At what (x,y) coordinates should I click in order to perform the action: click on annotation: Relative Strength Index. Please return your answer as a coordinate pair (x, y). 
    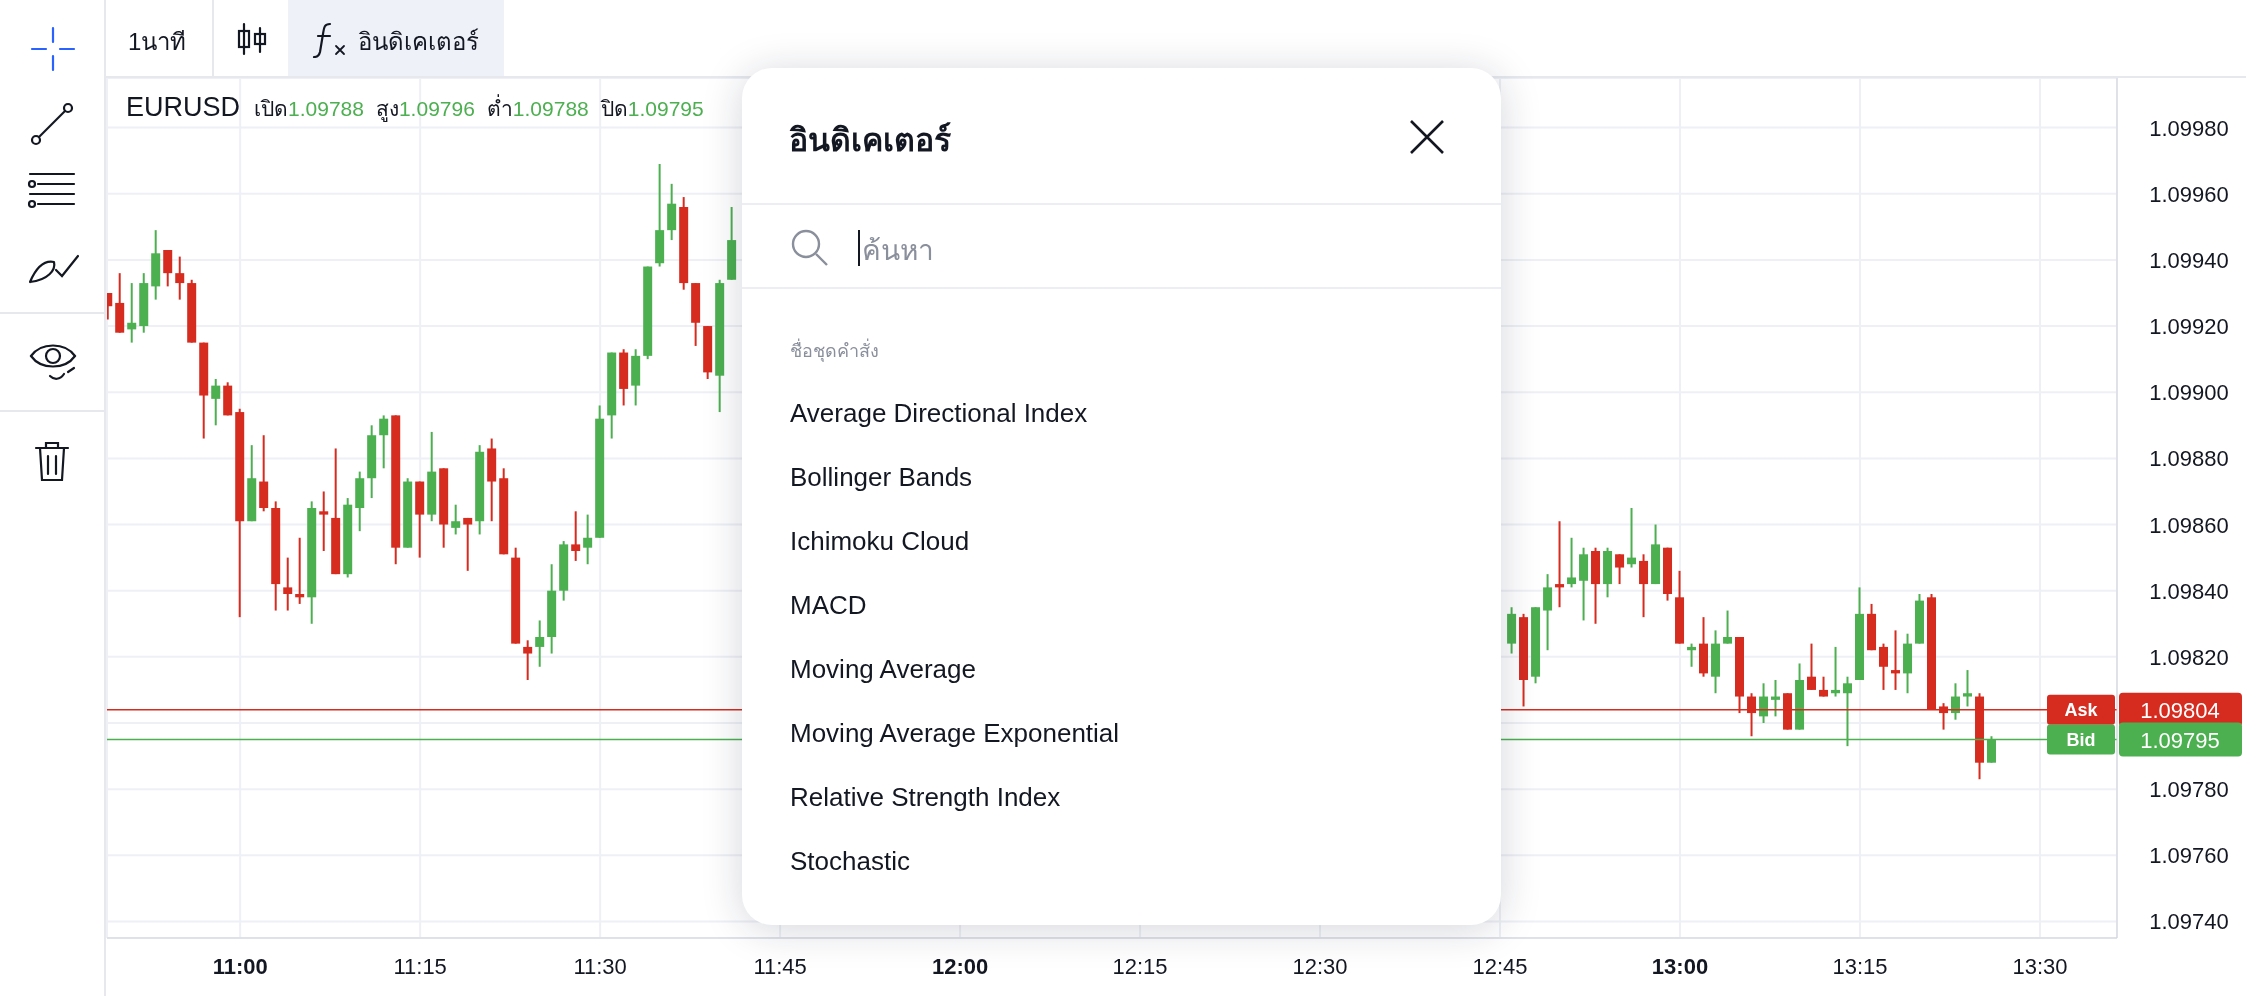
    Looking at the image, I should click on (925, 797).